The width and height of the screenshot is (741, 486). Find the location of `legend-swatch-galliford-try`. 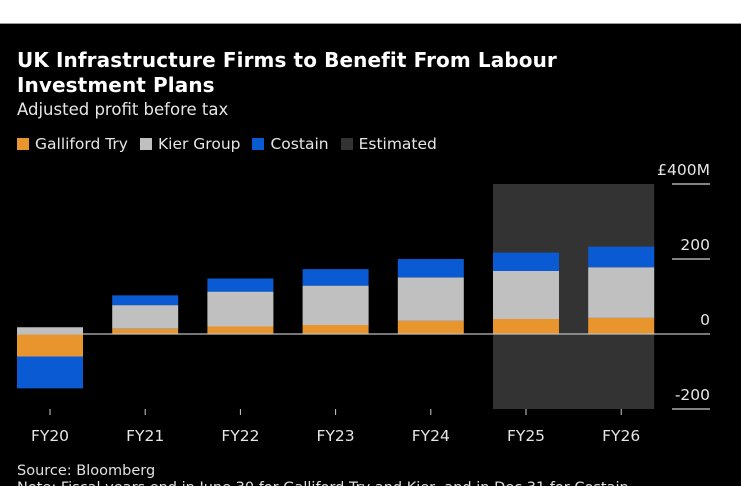

legend-swatch-galliford-try is located at coordinates (23, 144).